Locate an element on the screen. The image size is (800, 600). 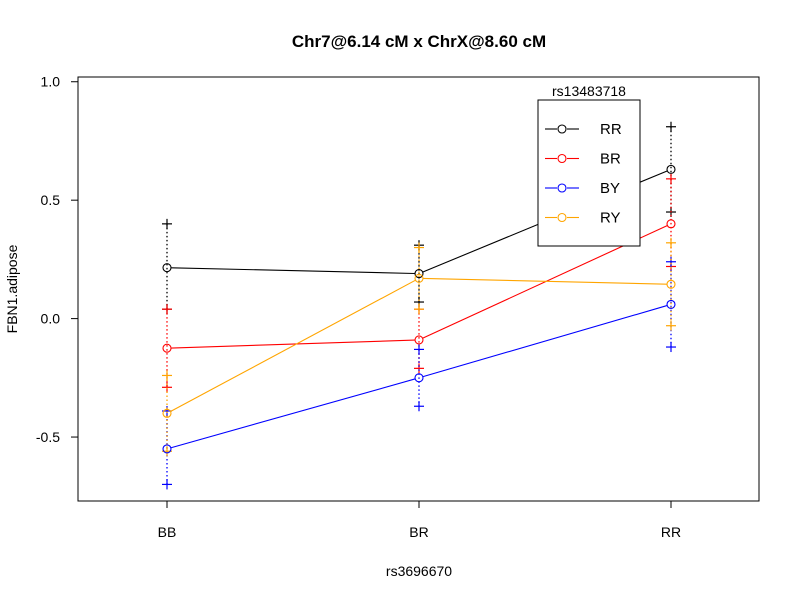
x-tick-label: BB is located at coordinates (167, 532).